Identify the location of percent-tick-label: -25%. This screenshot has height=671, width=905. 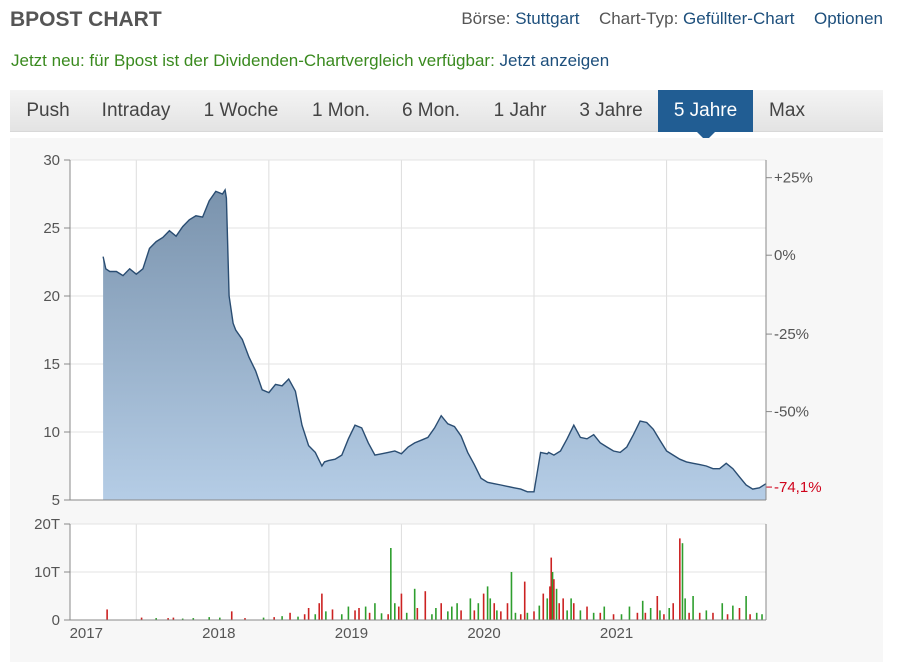
(791, 334).